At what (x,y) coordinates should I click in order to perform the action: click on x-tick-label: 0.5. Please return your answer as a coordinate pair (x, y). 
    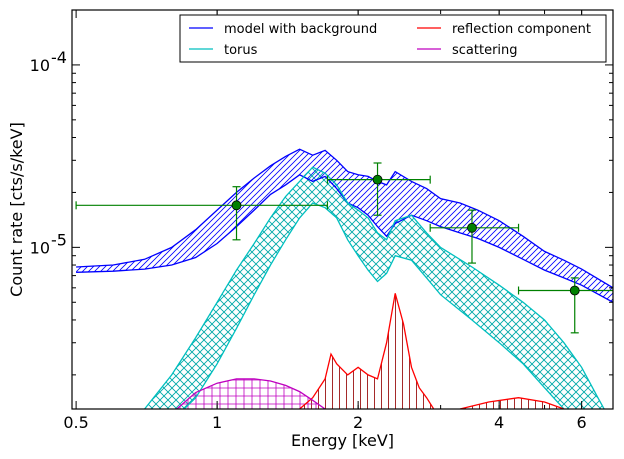
    Looking at the image, I should click on (75, 422).